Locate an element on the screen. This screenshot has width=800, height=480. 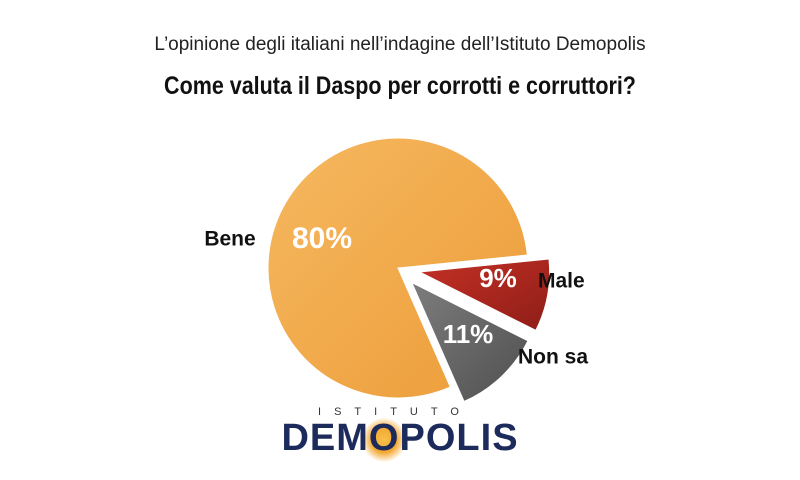
demopolis-logo: DEMOPOLIS is located at coordinates (400, 438).